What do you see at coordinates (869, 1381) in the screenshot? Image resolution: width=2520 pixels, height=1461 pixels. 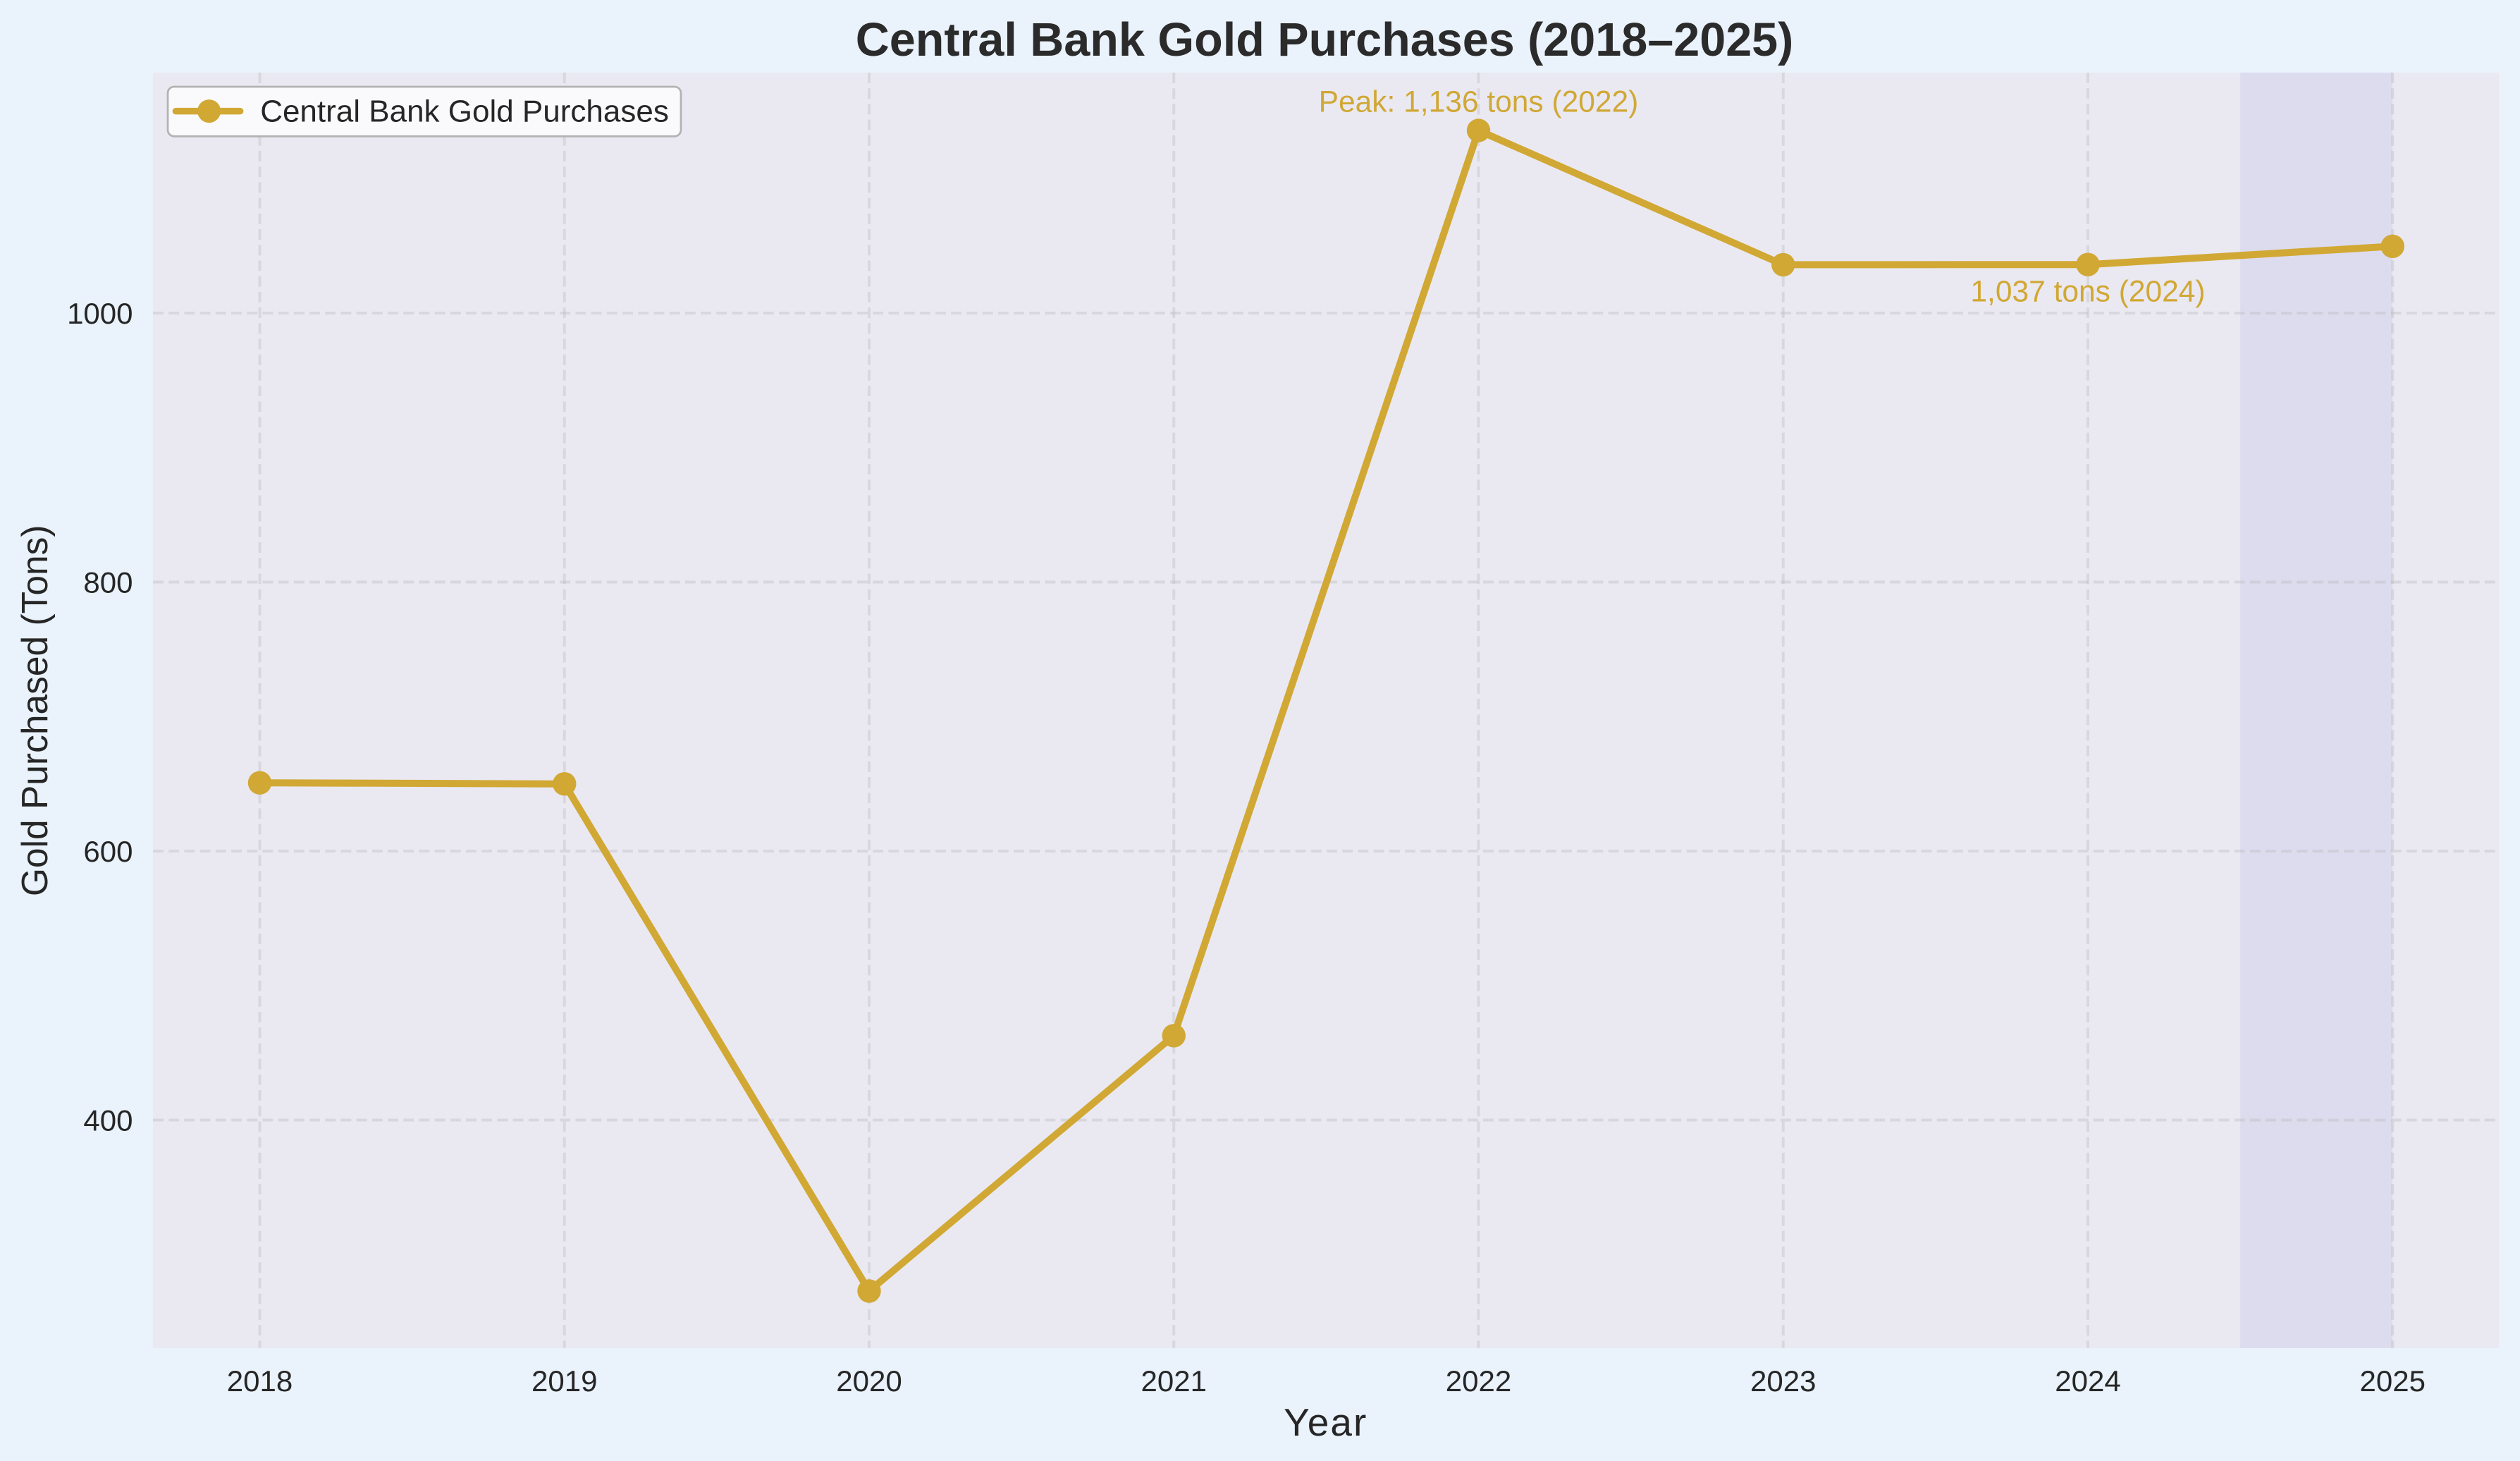 I see `svg-text: 2020` at bounding box center [869, 1381].